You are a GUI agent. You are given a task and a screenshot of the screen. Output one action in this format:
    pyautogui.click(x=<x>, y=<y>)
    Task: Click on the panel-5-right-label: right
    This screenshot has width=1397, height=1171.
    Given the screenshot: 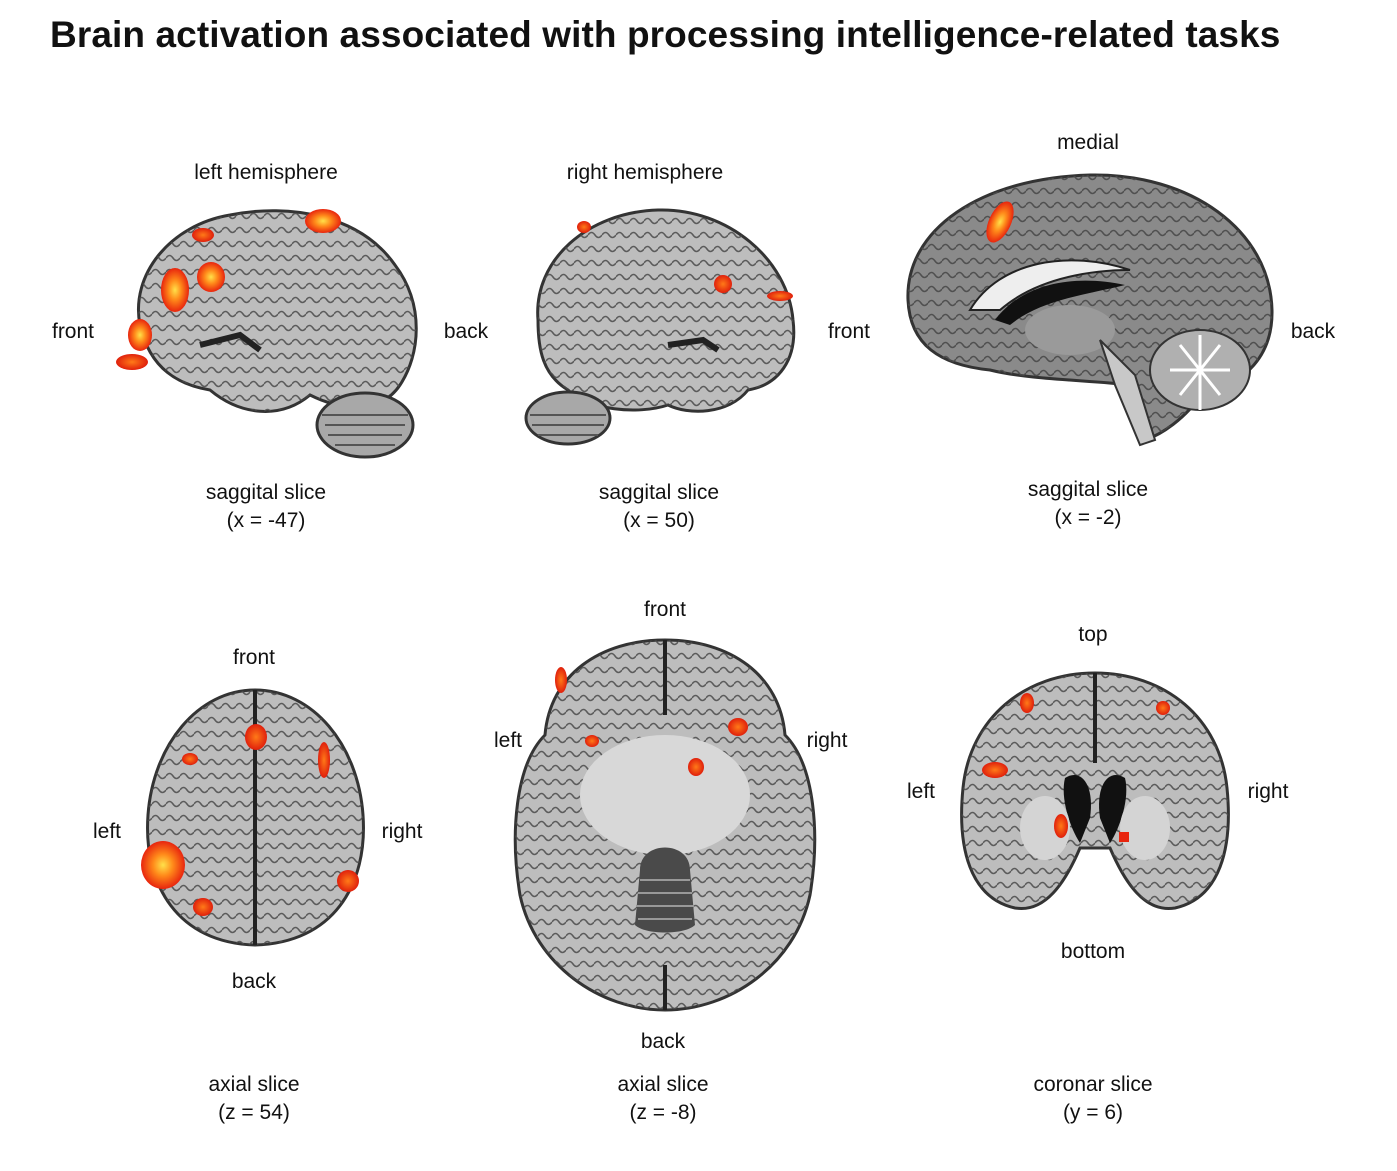 What is the action you would take?
    pyautogui.click(x=827, y=740)
    